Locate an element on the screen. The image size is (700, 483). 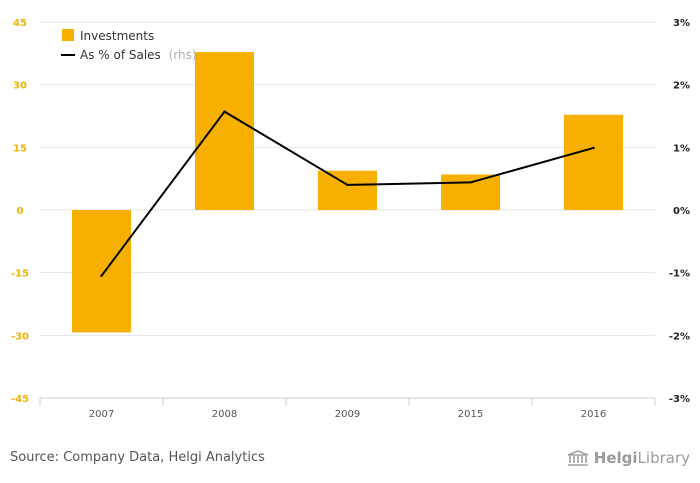
y-right-tick-label: 0% is located at coordinates (681, 211).